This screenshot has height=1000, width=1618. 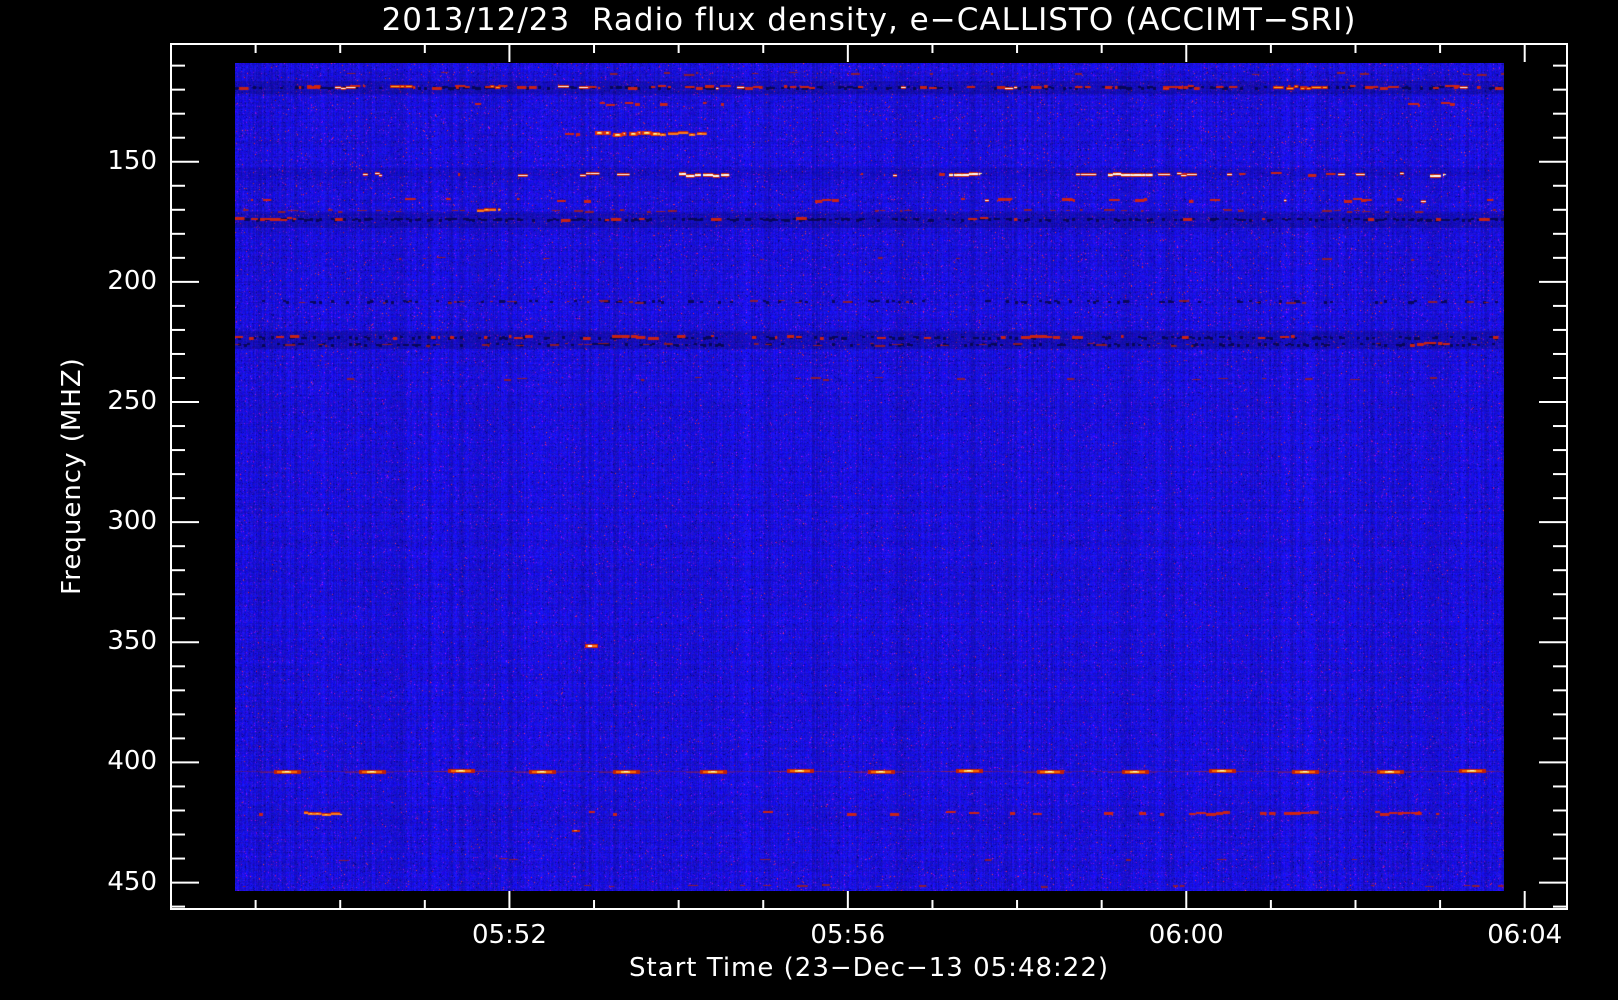 I want to click on x-tick-label: 06:04, so click(x=1525, y=935).